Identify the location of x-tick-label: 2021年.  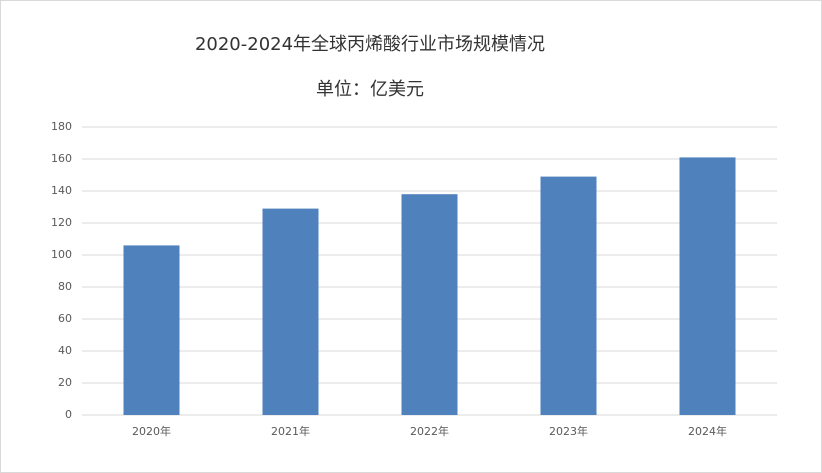
(290, 431).